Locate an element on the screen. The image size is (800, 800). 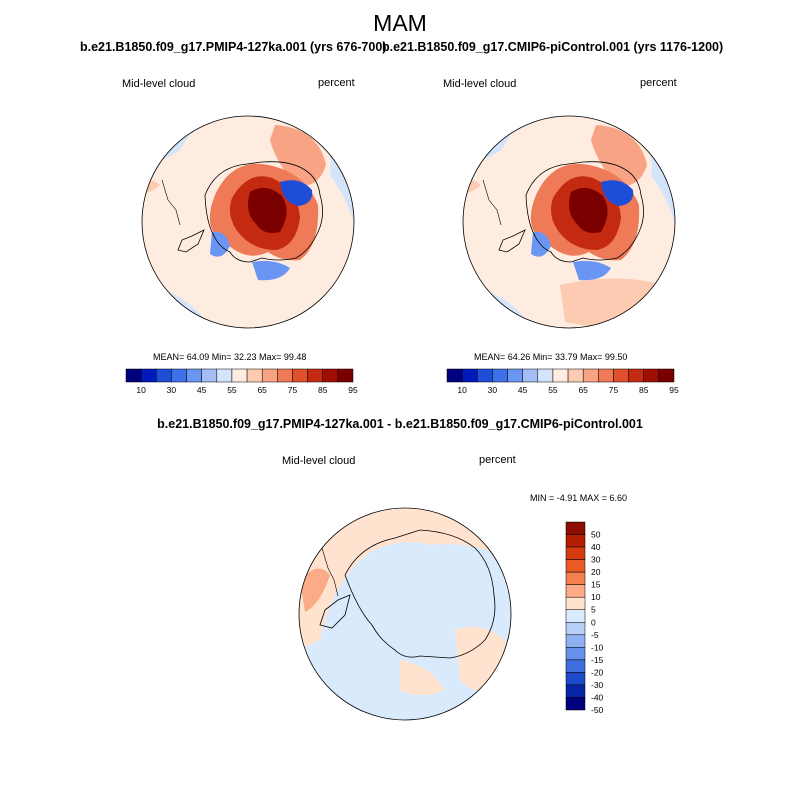
panel-2-colorbar-label: 65 is located at coordinates (583, 390).